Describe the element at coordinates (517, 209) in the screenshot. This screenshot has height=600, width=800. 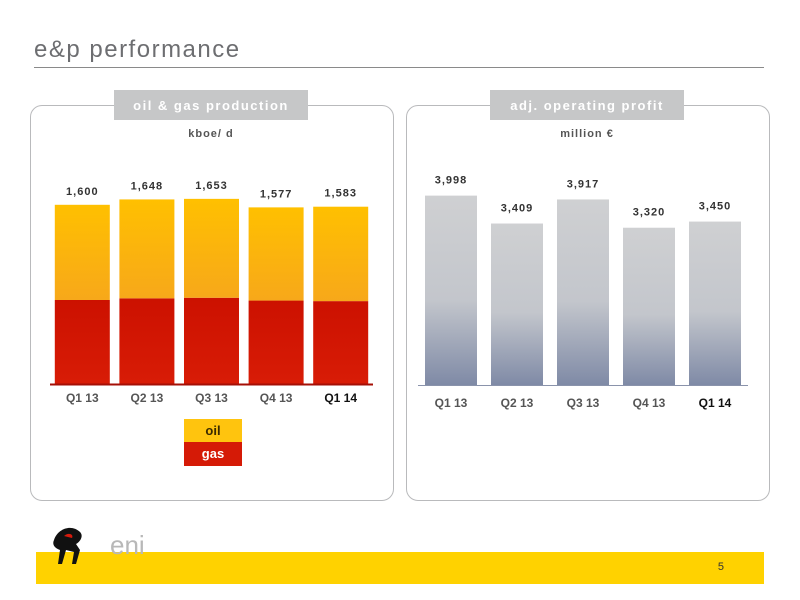
I see `data-label-profit-1: 3,409` at that location.